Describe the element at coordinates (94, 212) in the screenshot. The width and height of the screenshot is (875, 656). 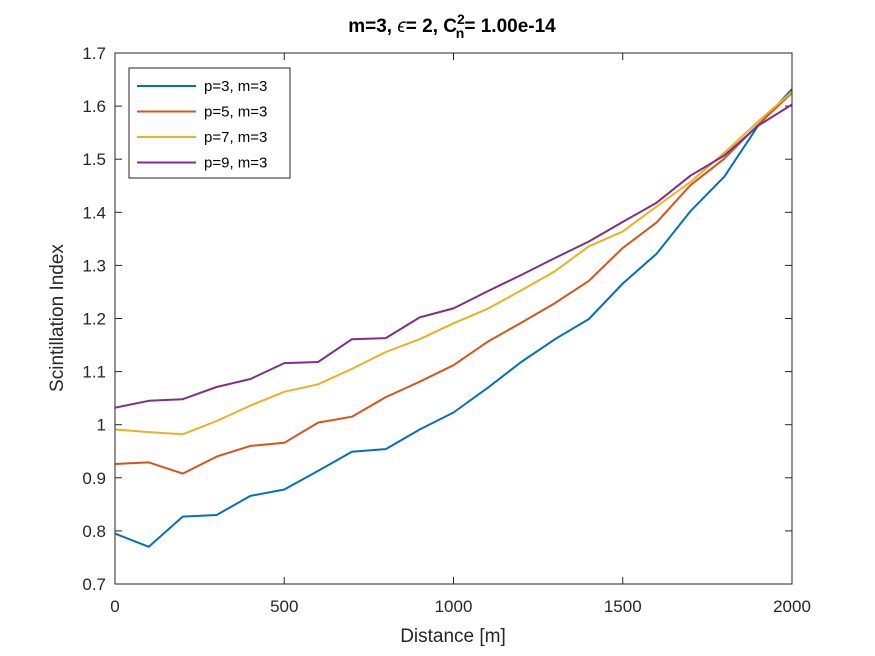
I see `y-tick-label: 1.4` at that location.